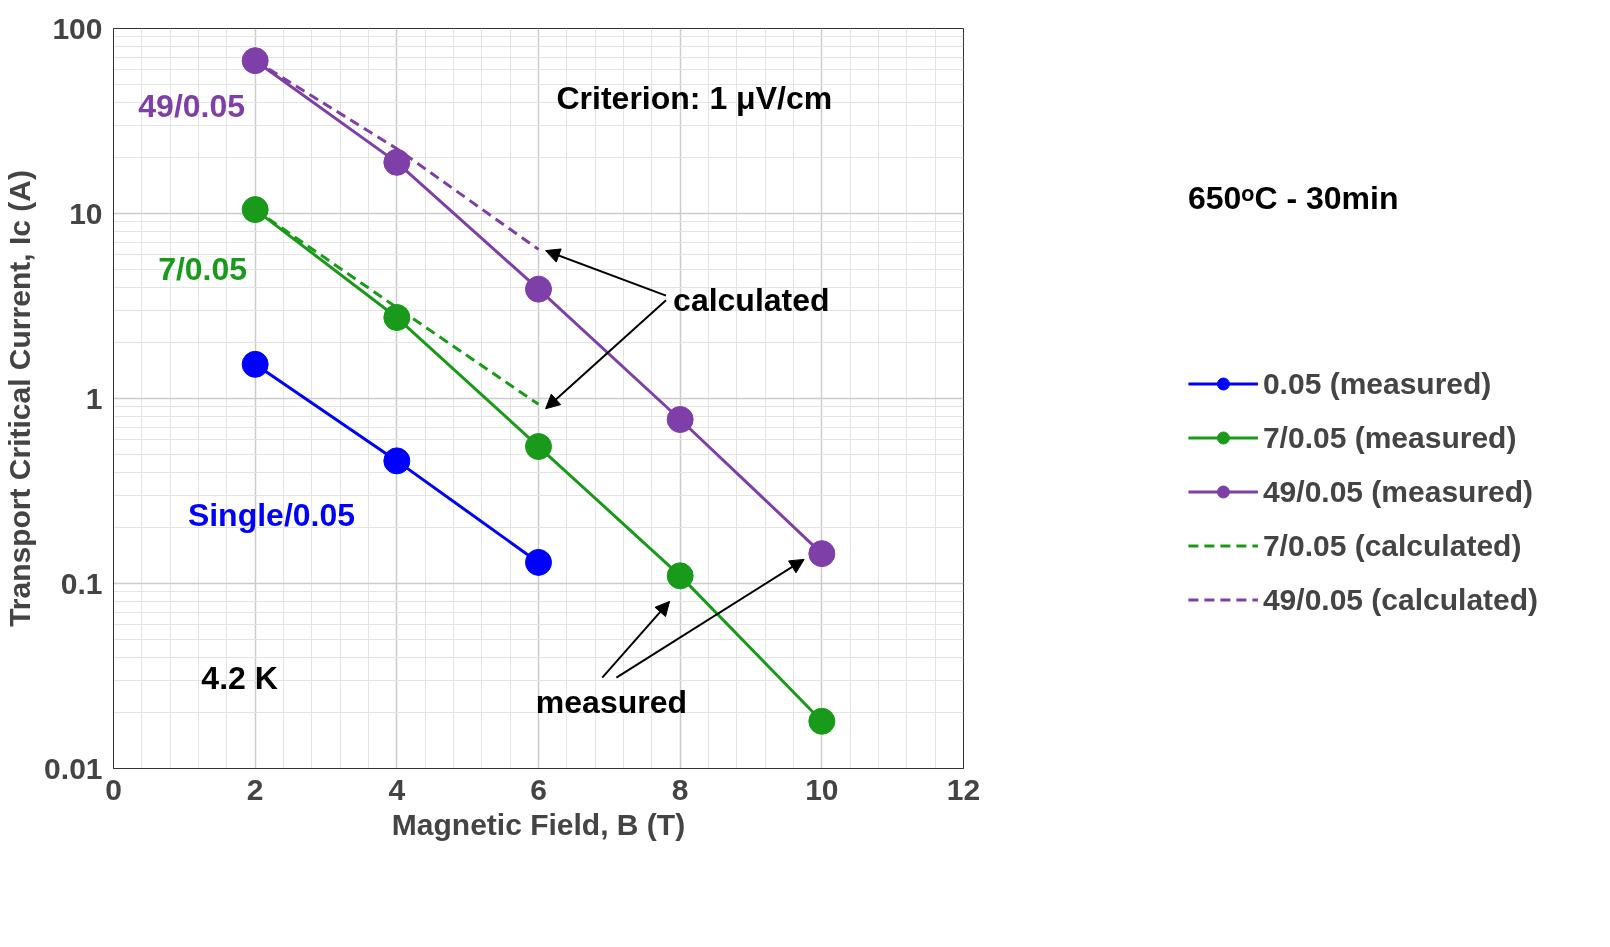 This screenshot has height=947, width=1610. What do you see at coordinates (73, 768) in the screenshot?
I see `y-tick-label: 0.01` at bounding box center [73, 768].